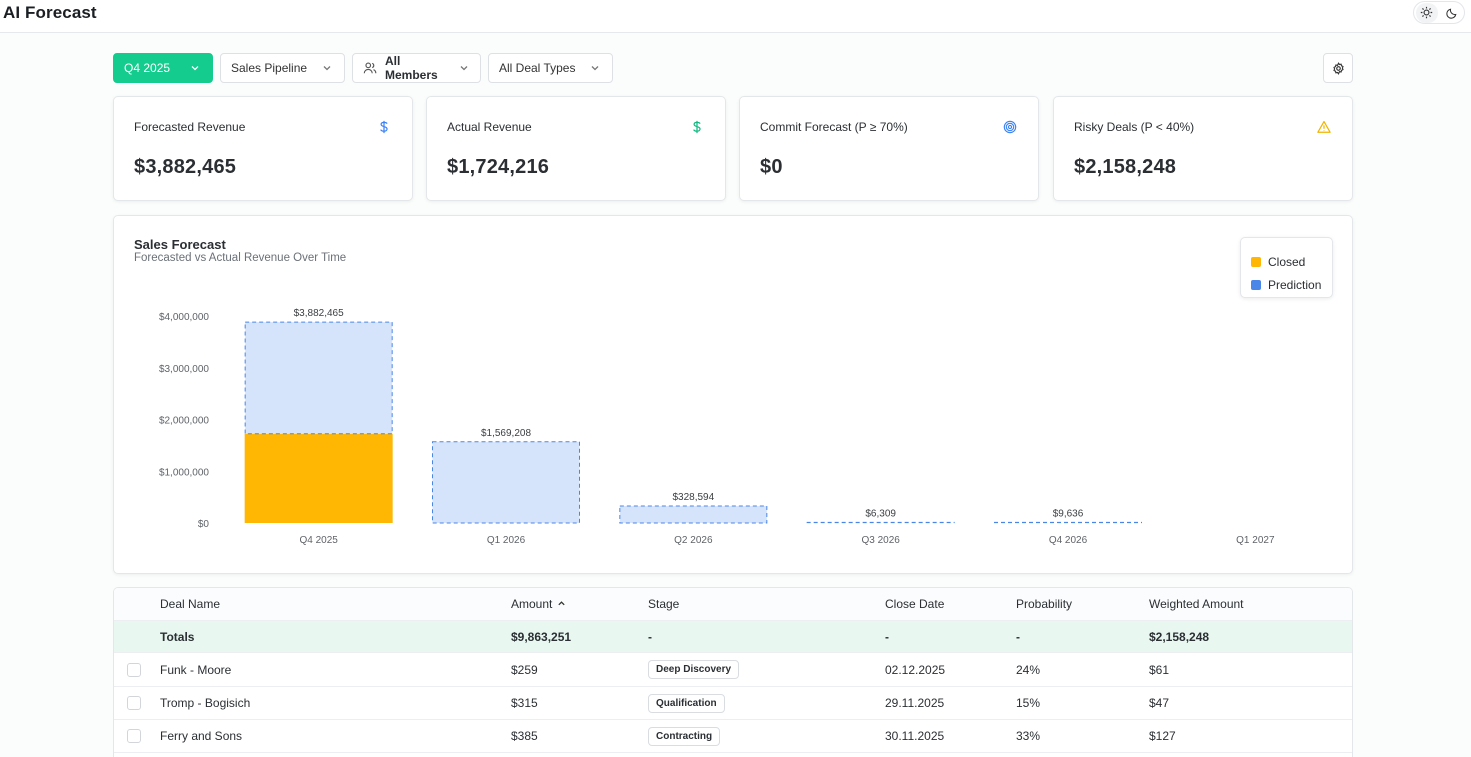 This screenshot has width=1471, height=757. What do you see at coordinates (506, 433) in the screenshot?
I see `bar-total-label: $1,569,208` at bounding box center [506, 433].